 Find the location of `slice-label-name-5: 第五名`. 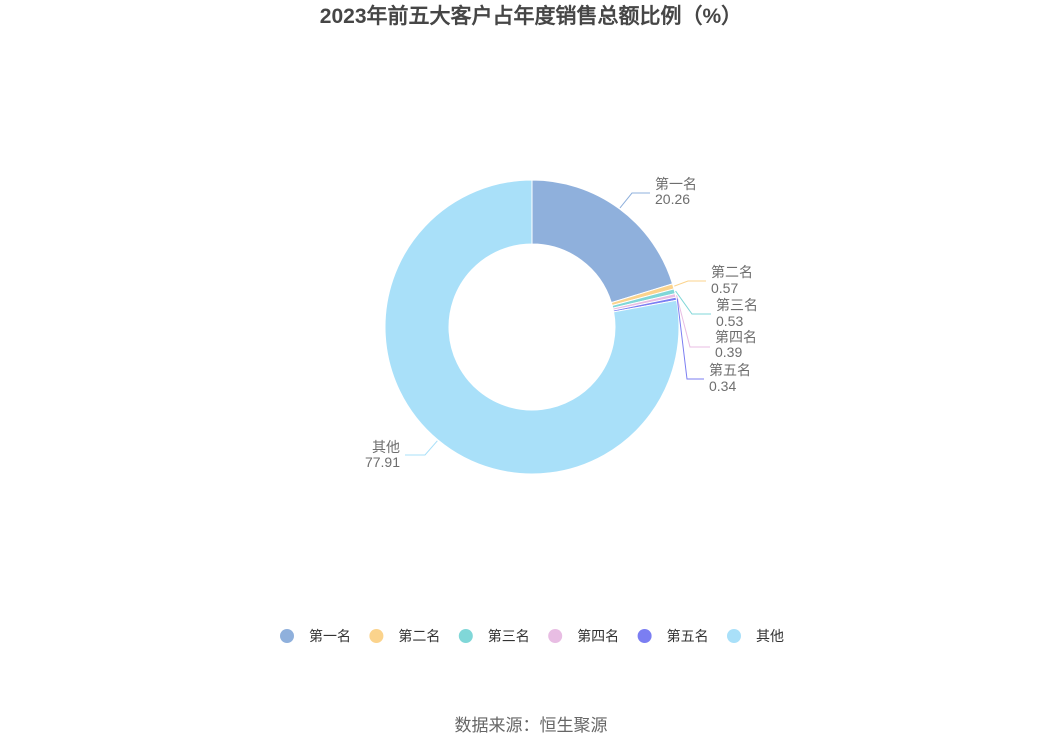

slice-label-name-5: 第五名 is located at coordinates (730, 370).